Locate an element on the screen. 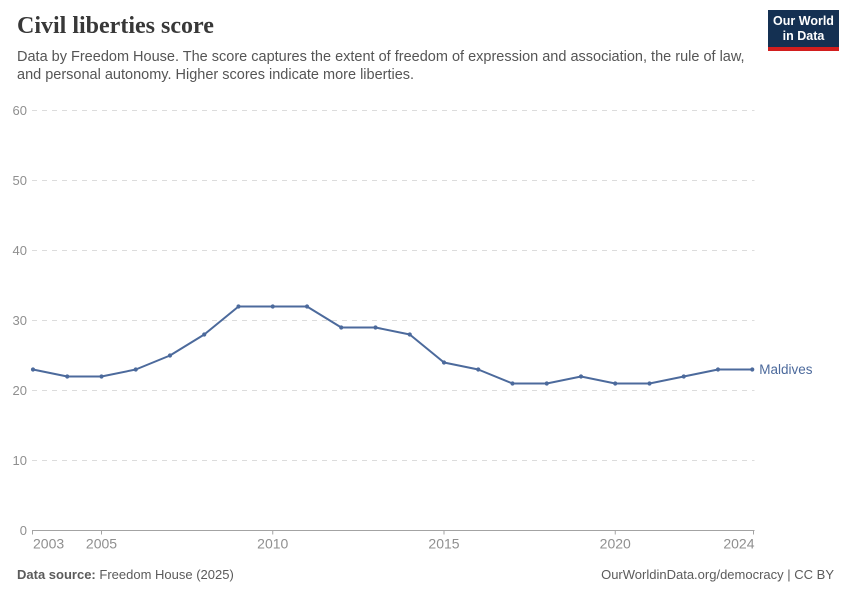 The image size is (850, 600). data-source-label: Data source: is located at coordinates (56, 574).